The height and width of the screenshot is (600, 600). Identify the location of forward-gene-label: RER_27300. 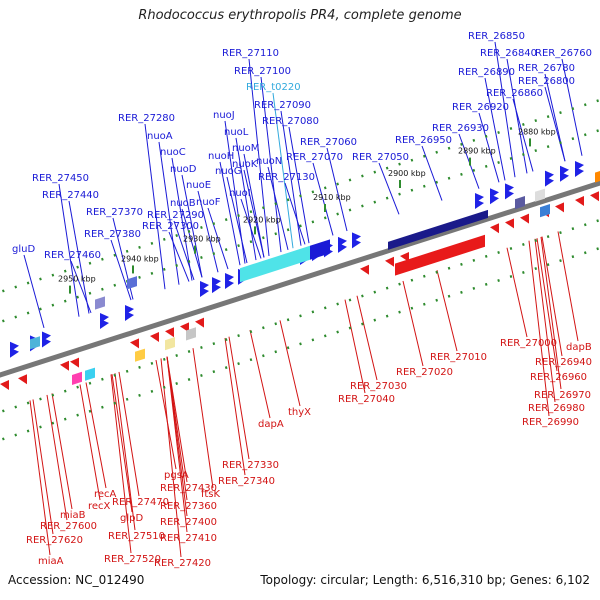
(170, 226).